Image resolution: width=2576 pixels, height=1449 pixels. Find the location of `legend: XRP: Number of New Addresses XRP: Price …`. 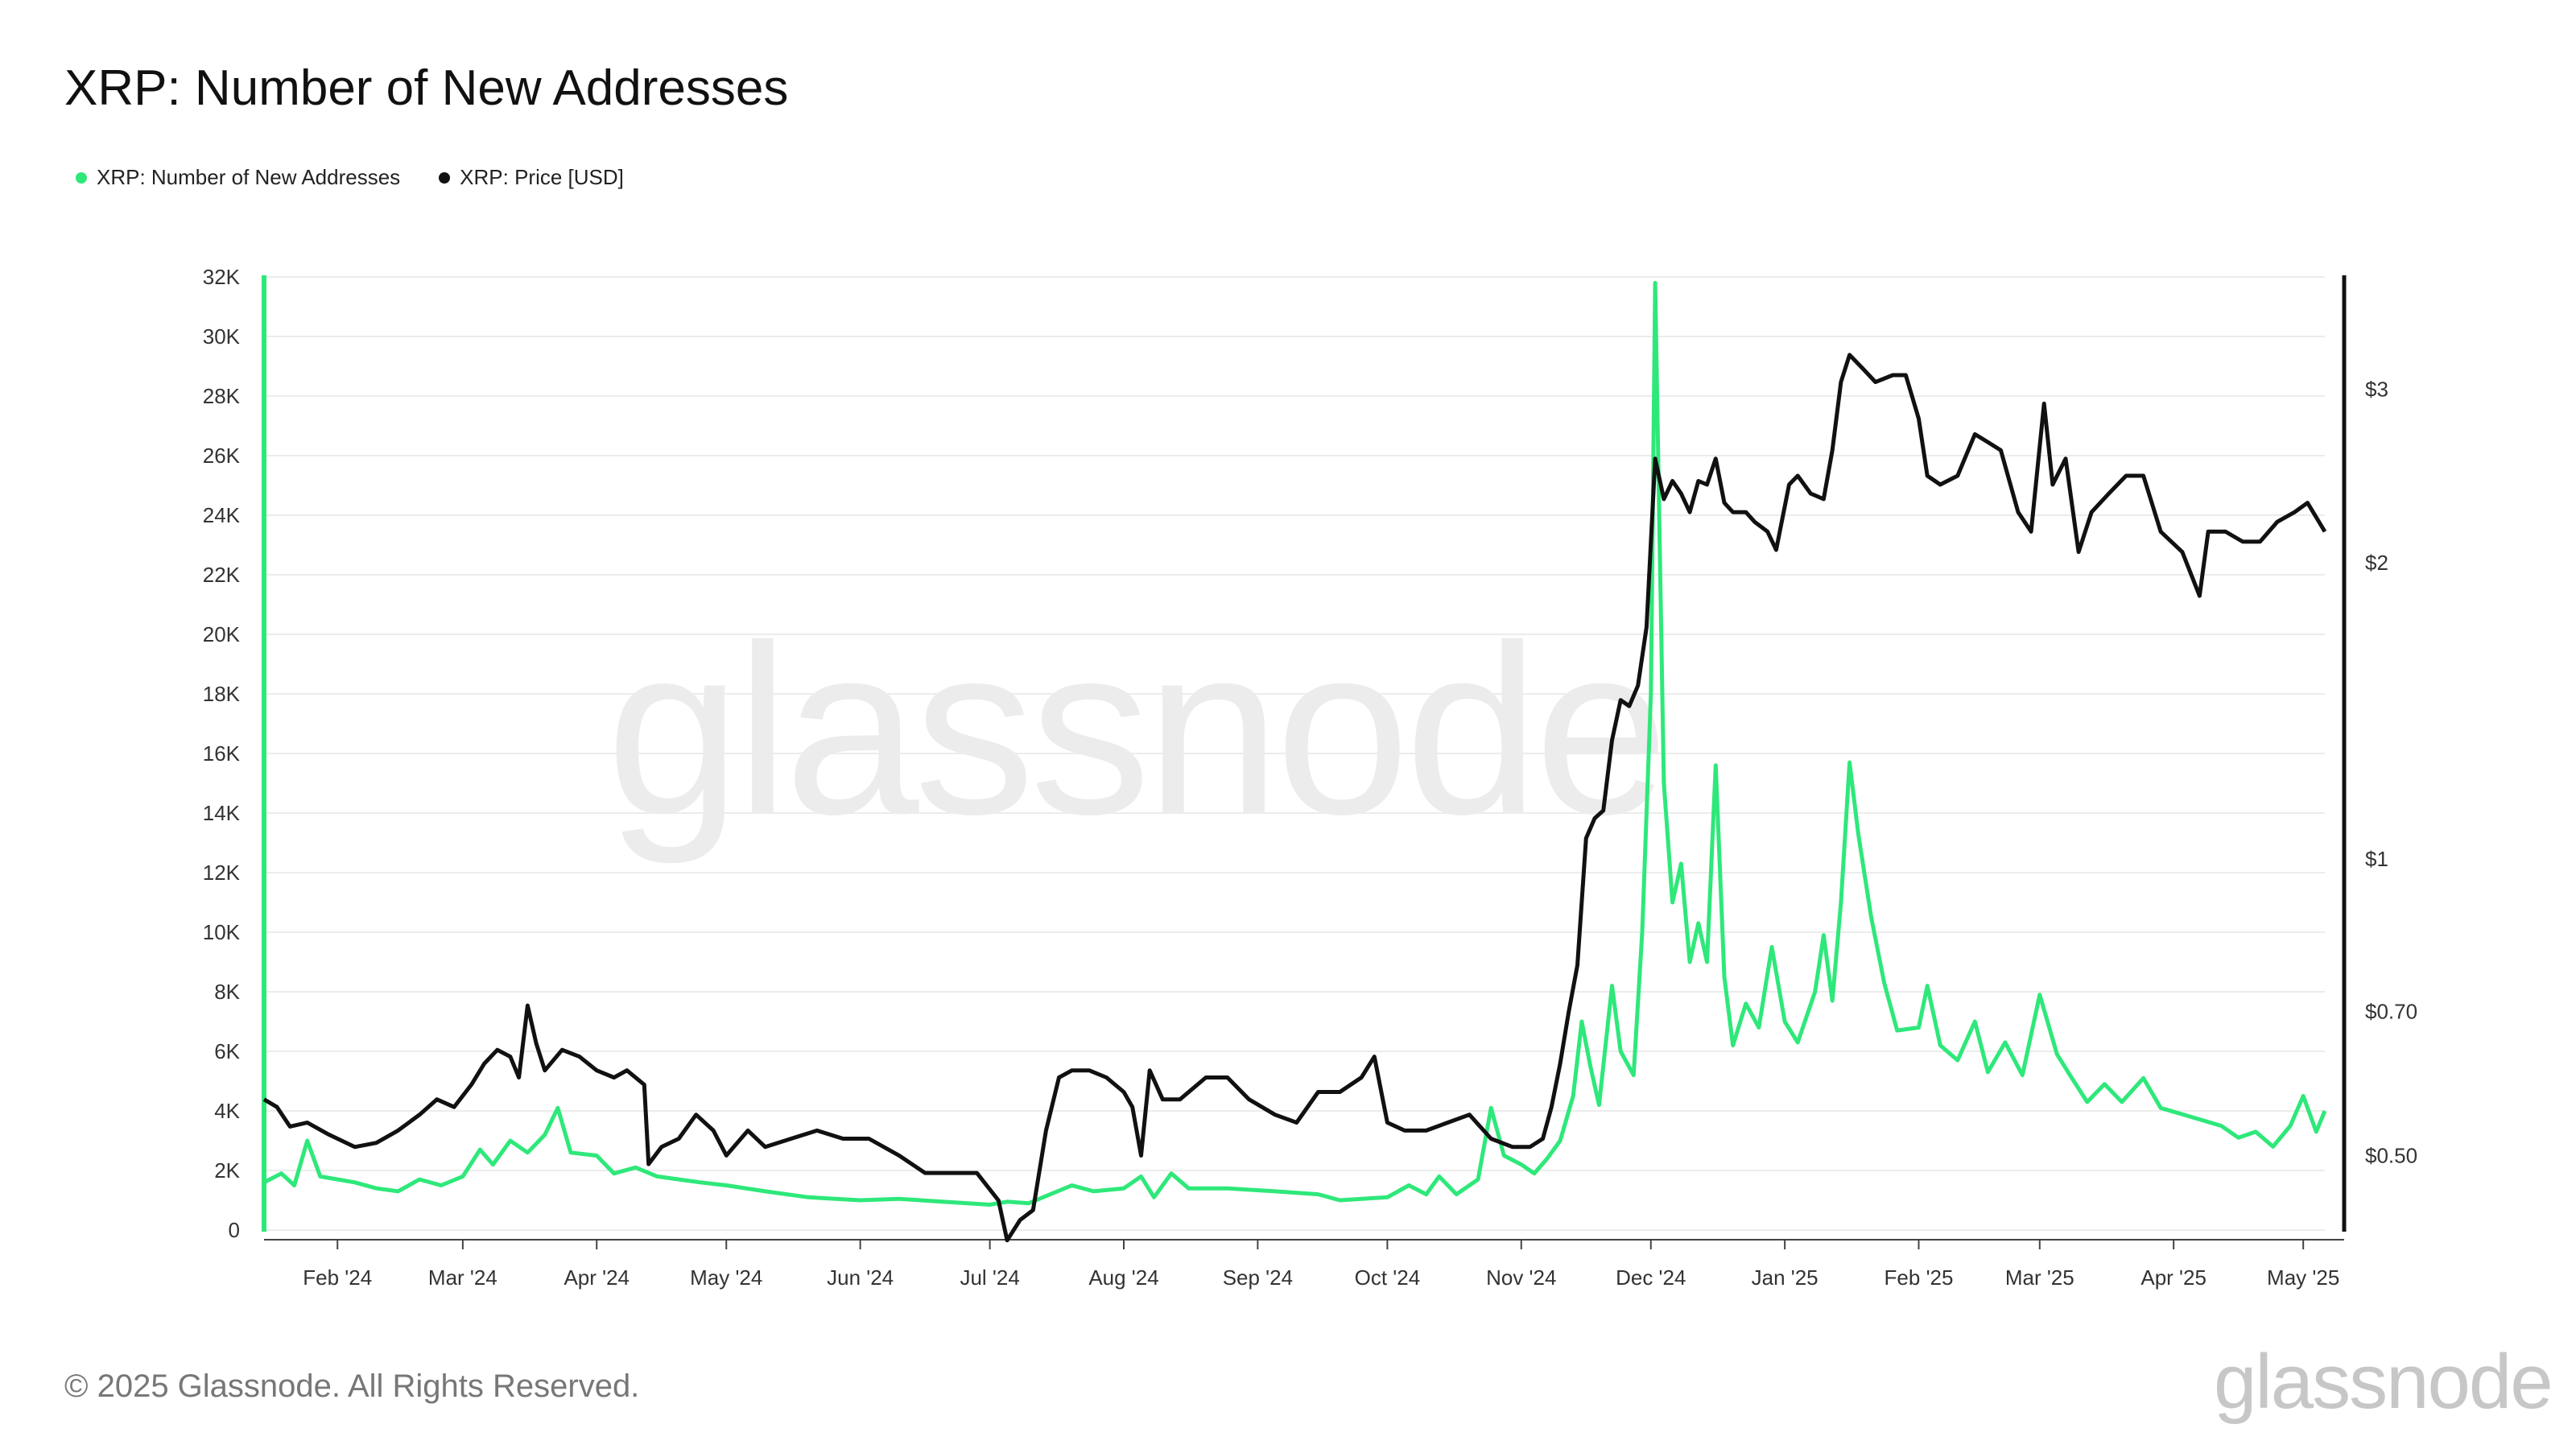

legend: XRP: Number of New Addresses XRP: Price … is located at coordinates (350, 177).